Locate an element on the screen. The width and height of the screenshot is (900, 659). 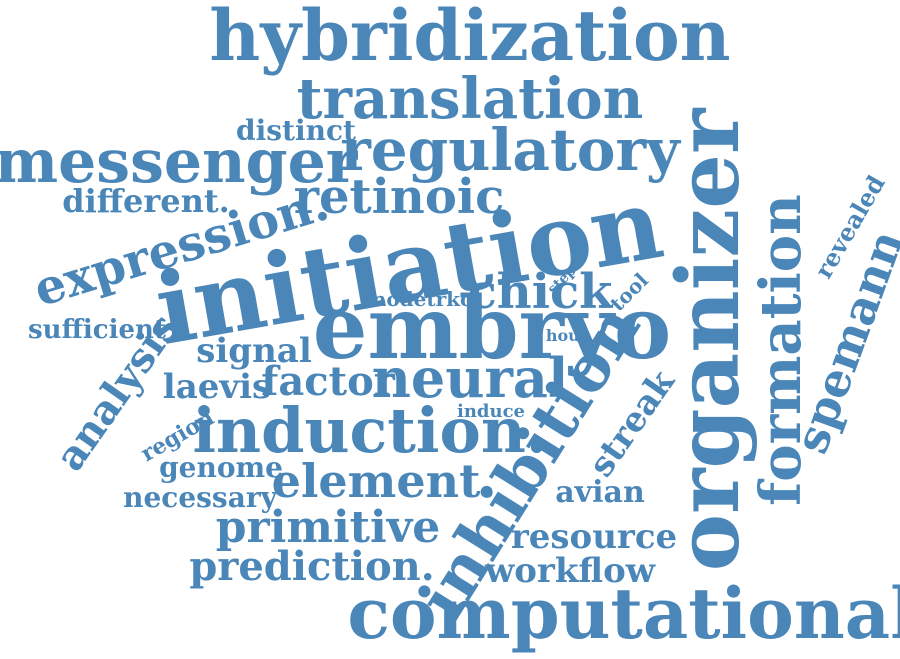
word-embryo: embryo is located at coordinates (492, 328).